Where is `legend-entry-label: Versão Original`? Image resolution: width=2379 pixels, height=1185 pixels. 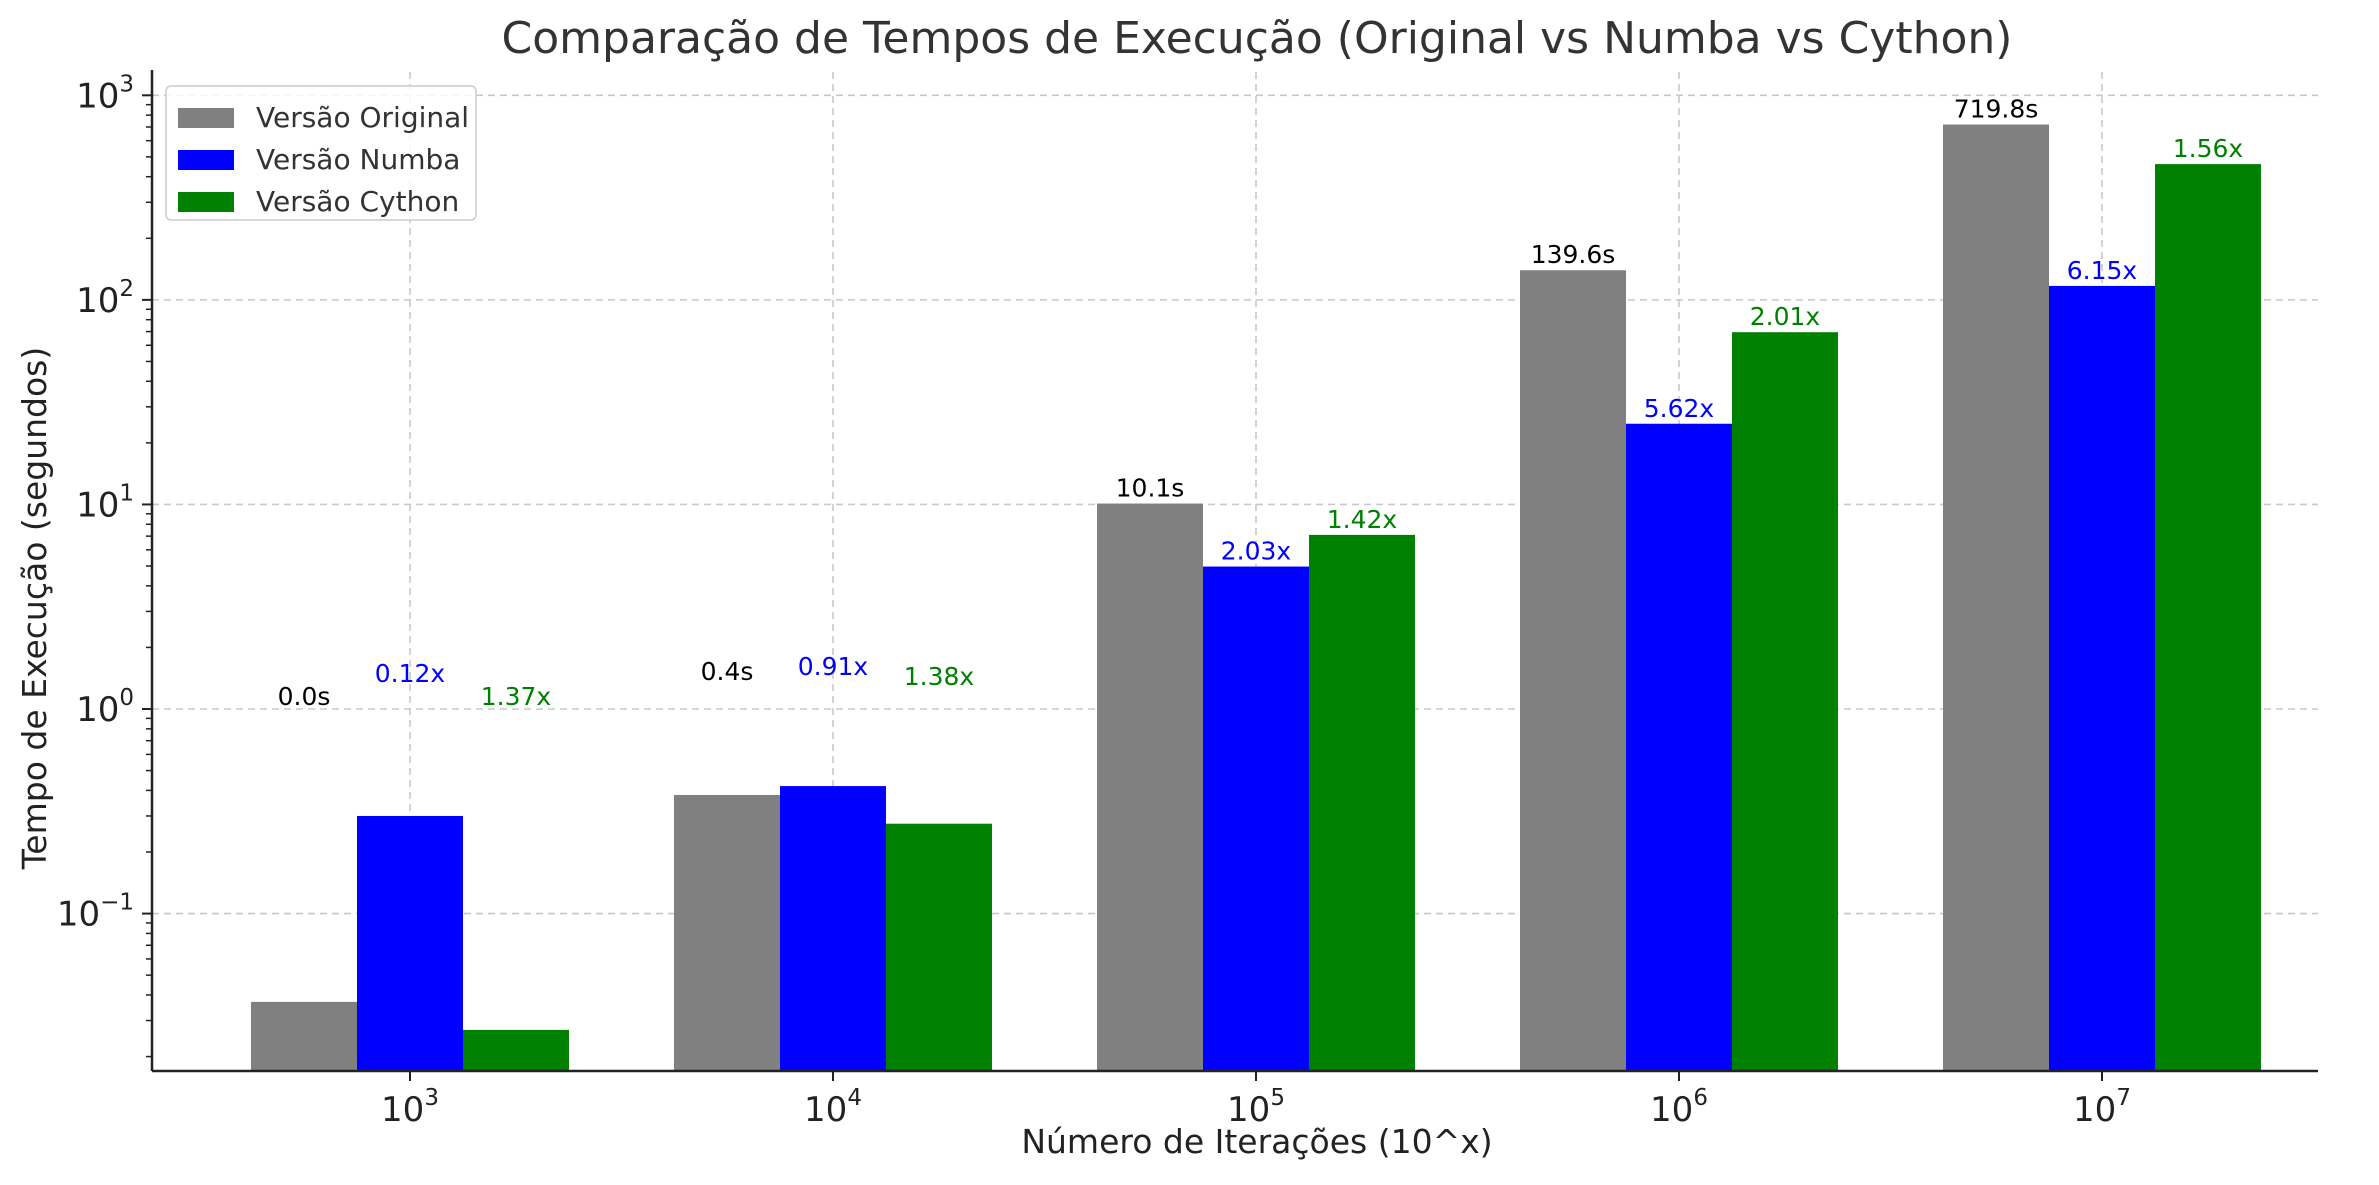 legend-entry-label: Versão Original is located at coordinates (362, 117).